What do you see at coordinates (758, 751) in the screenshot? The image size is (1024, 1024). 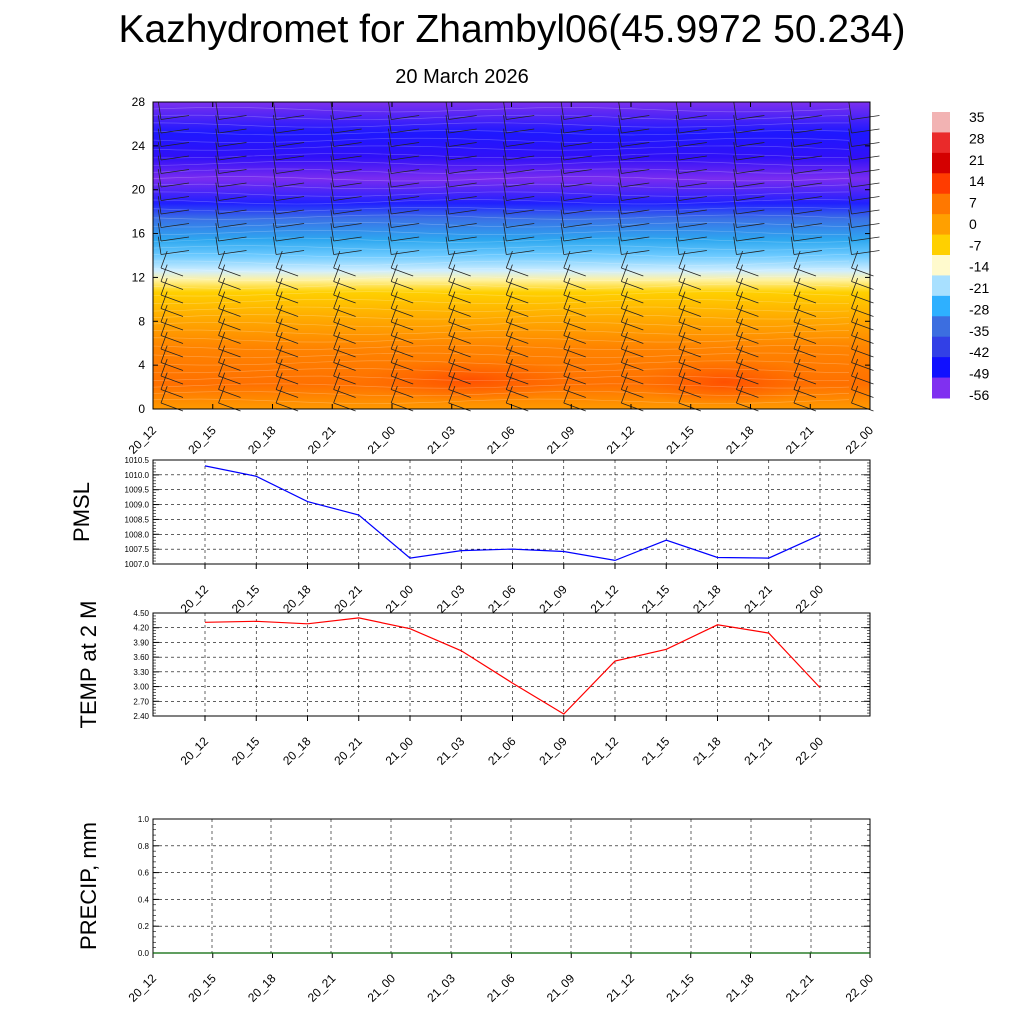 I see `x-tick-label: 21_21` at bounding box center [758, 751].